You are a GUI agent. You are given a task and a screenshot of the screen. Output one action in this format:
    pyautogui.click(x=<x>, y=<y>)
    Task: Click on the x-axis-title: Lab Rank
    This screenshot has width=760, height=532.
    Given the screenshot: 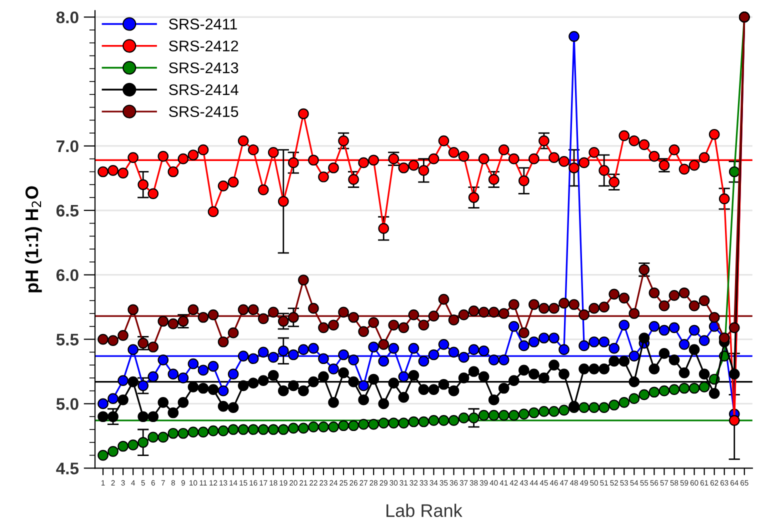 What is the action you would take?
    pyautogui.click(x=424, y=511)
    